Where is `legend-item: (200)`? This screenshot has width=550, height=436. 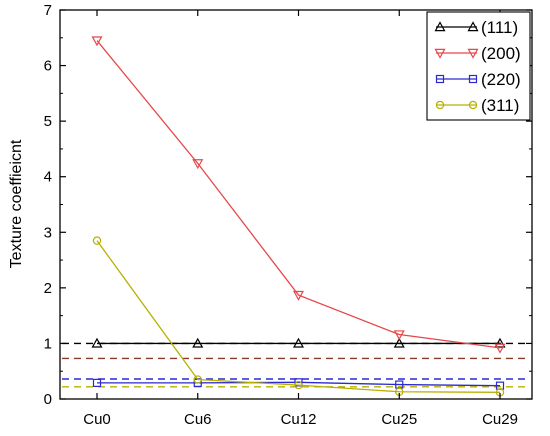
legend-item: (200) is located at coordinates (477, 53).